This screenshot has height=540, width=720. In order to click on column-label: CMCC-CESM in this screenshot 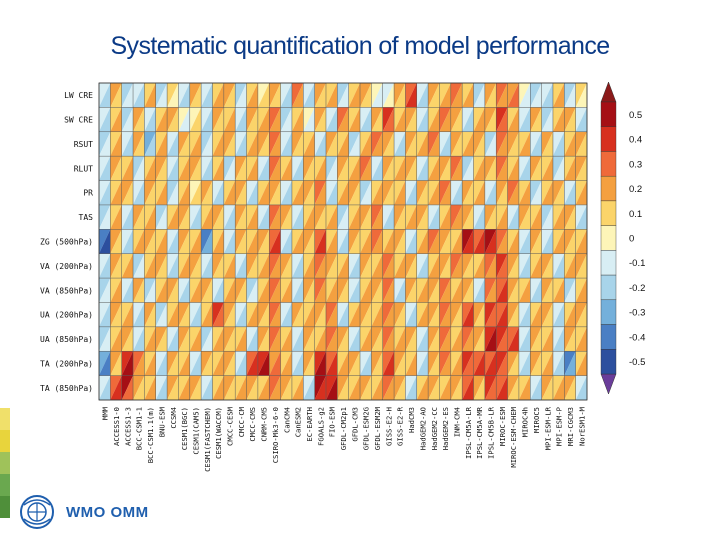, I will do `click(230, 426)`.